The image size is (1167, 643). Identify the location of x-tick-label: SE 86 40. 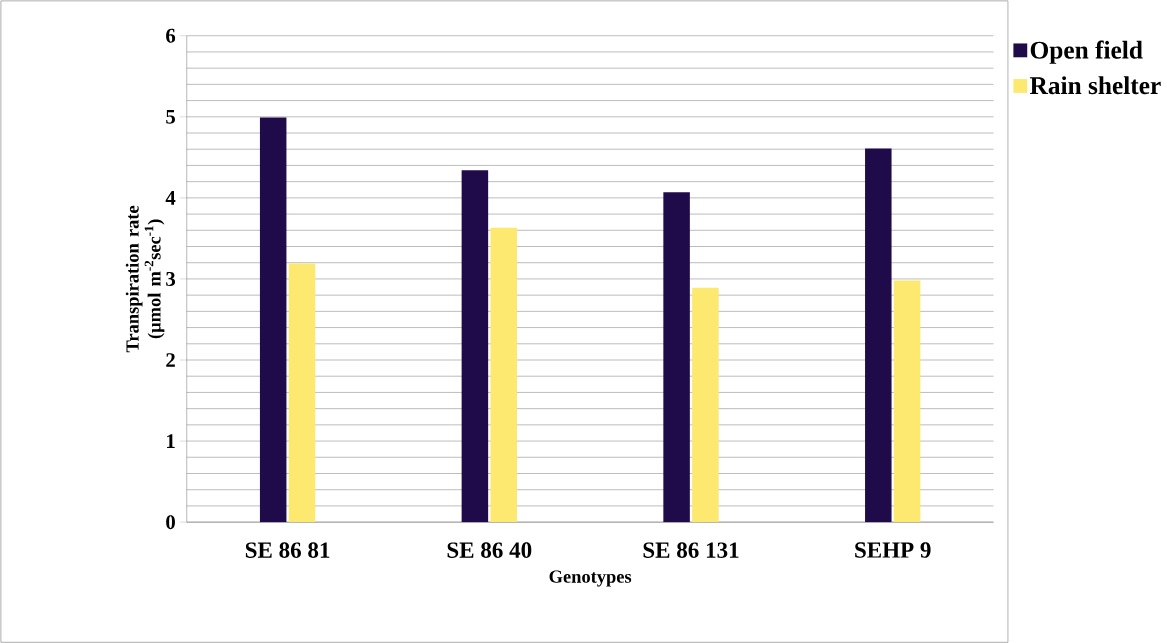
(489, 550).